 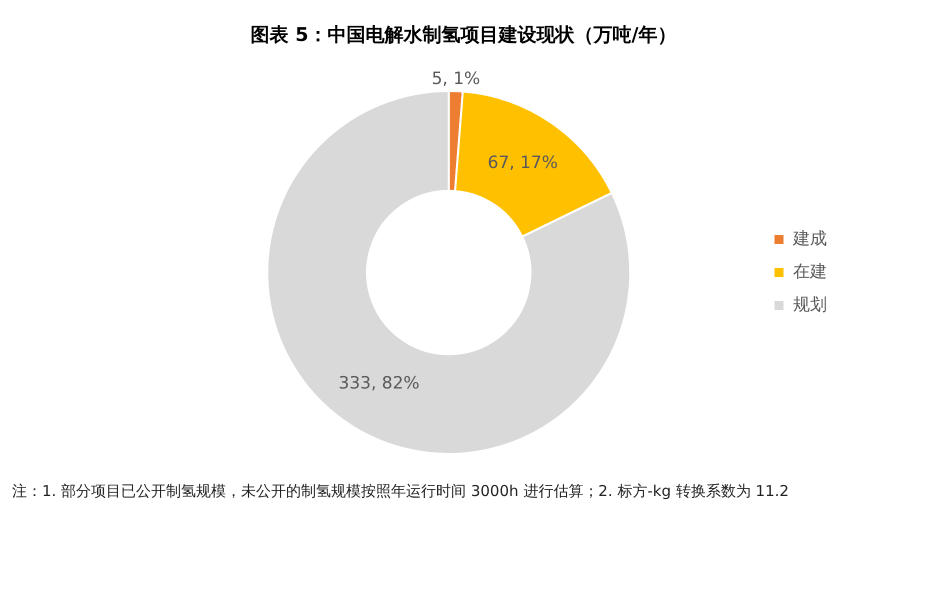 What do you see at coordinates (464, 35) in the screenshot?
I see `chart-title: 图表 5：中国电解水制氢项目建设现状（万吨/年）` at bounding box center [464, 35].